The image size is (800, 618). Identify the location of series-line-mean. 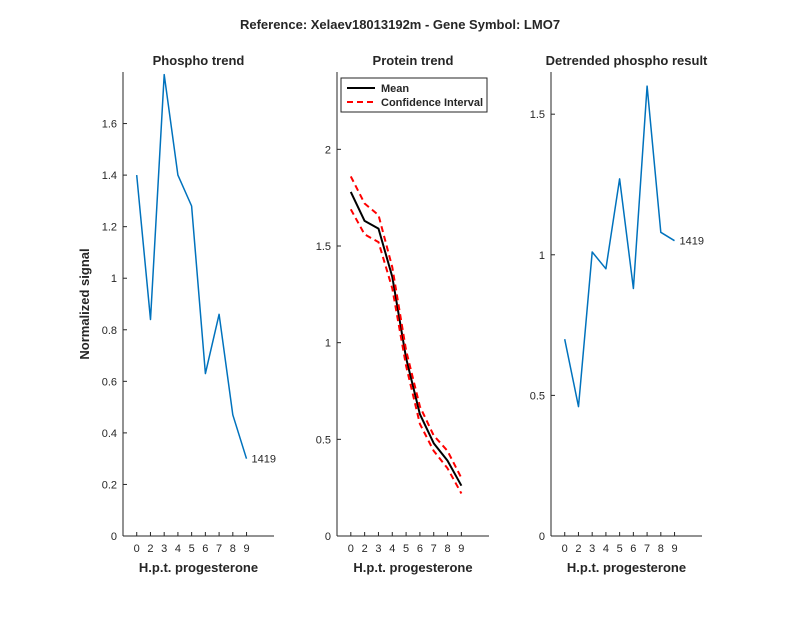
(406, 339).